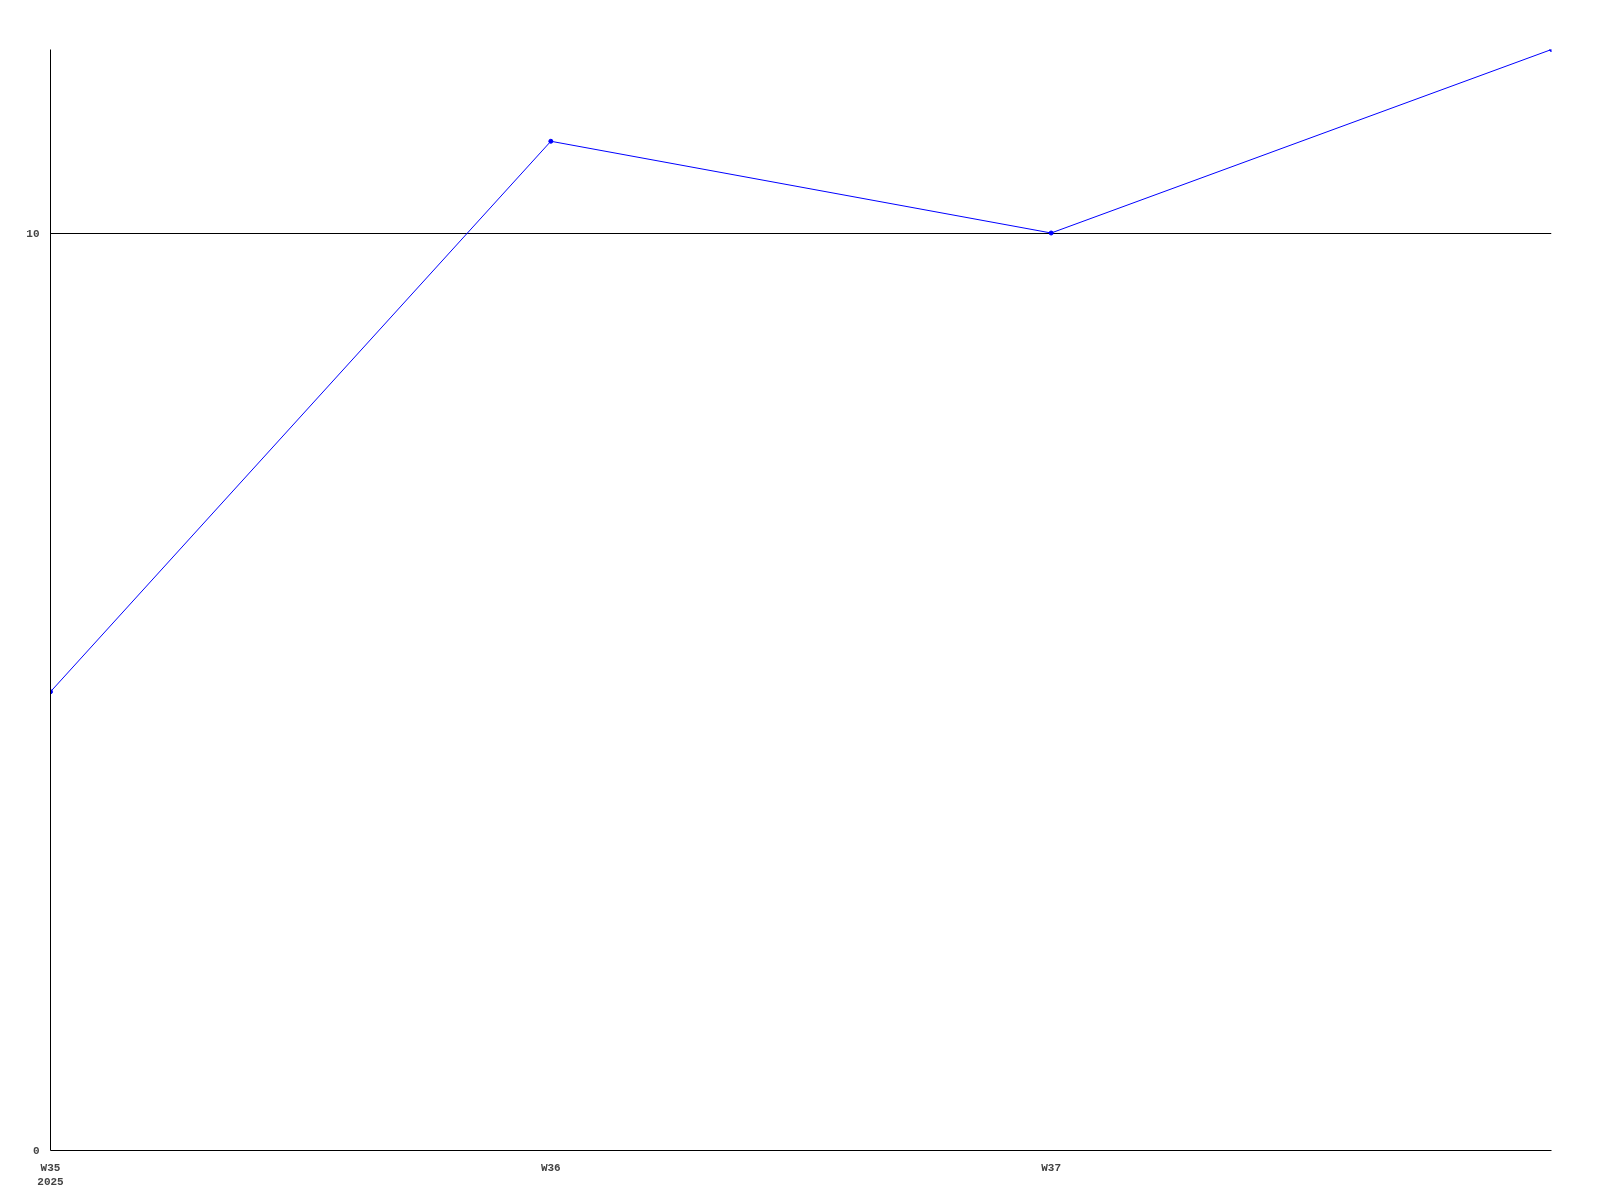 This screenshot has width=1600, height=1200. Describe the element at coordinates (36, 1151) in the screenshot. I see `y-tick-label: 0` at that location.